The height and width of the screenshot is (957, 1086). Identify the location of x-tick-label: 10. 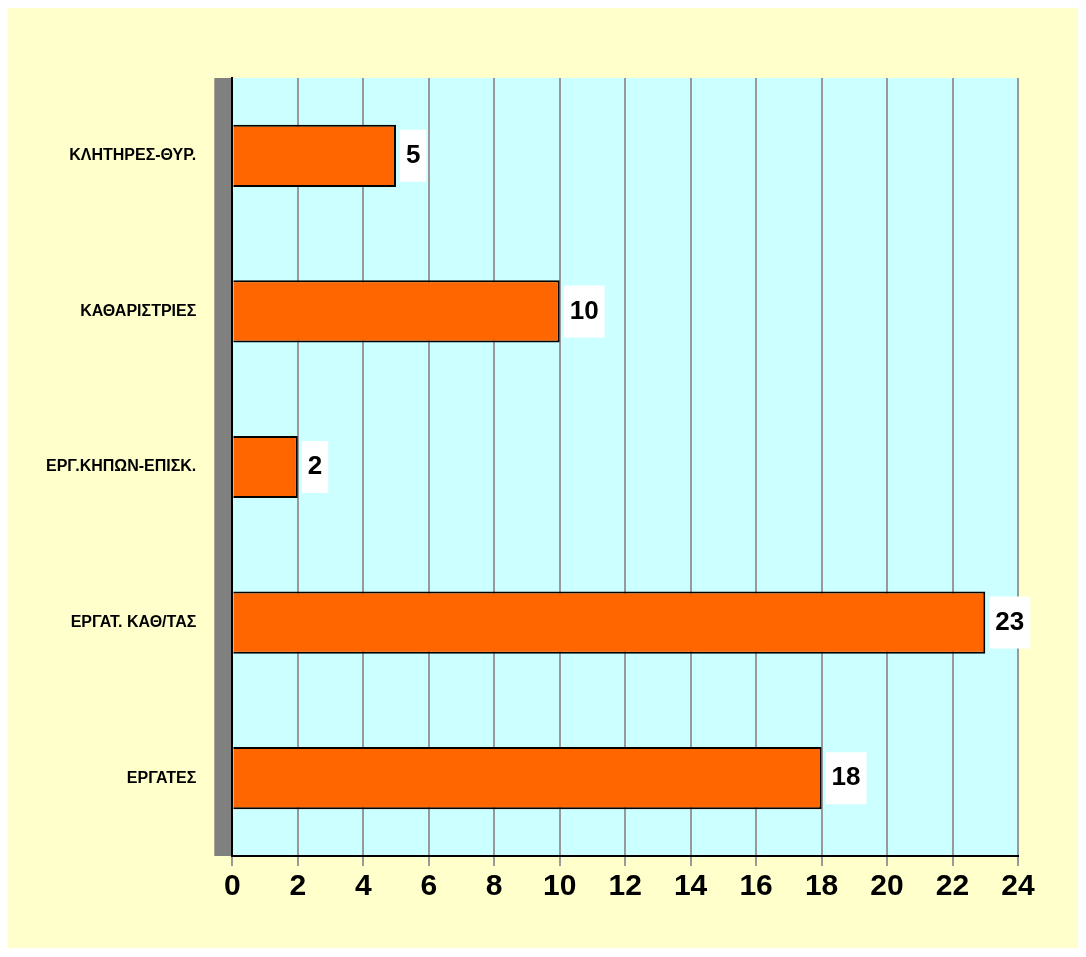
(559, 885).